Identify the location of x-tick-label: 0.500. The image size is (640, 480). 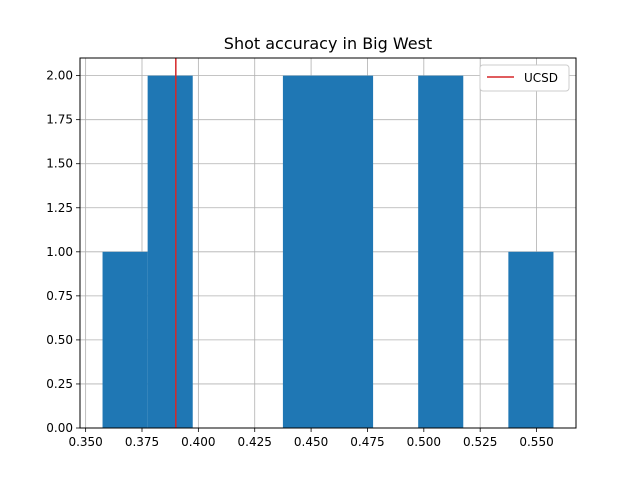
(424, 442).